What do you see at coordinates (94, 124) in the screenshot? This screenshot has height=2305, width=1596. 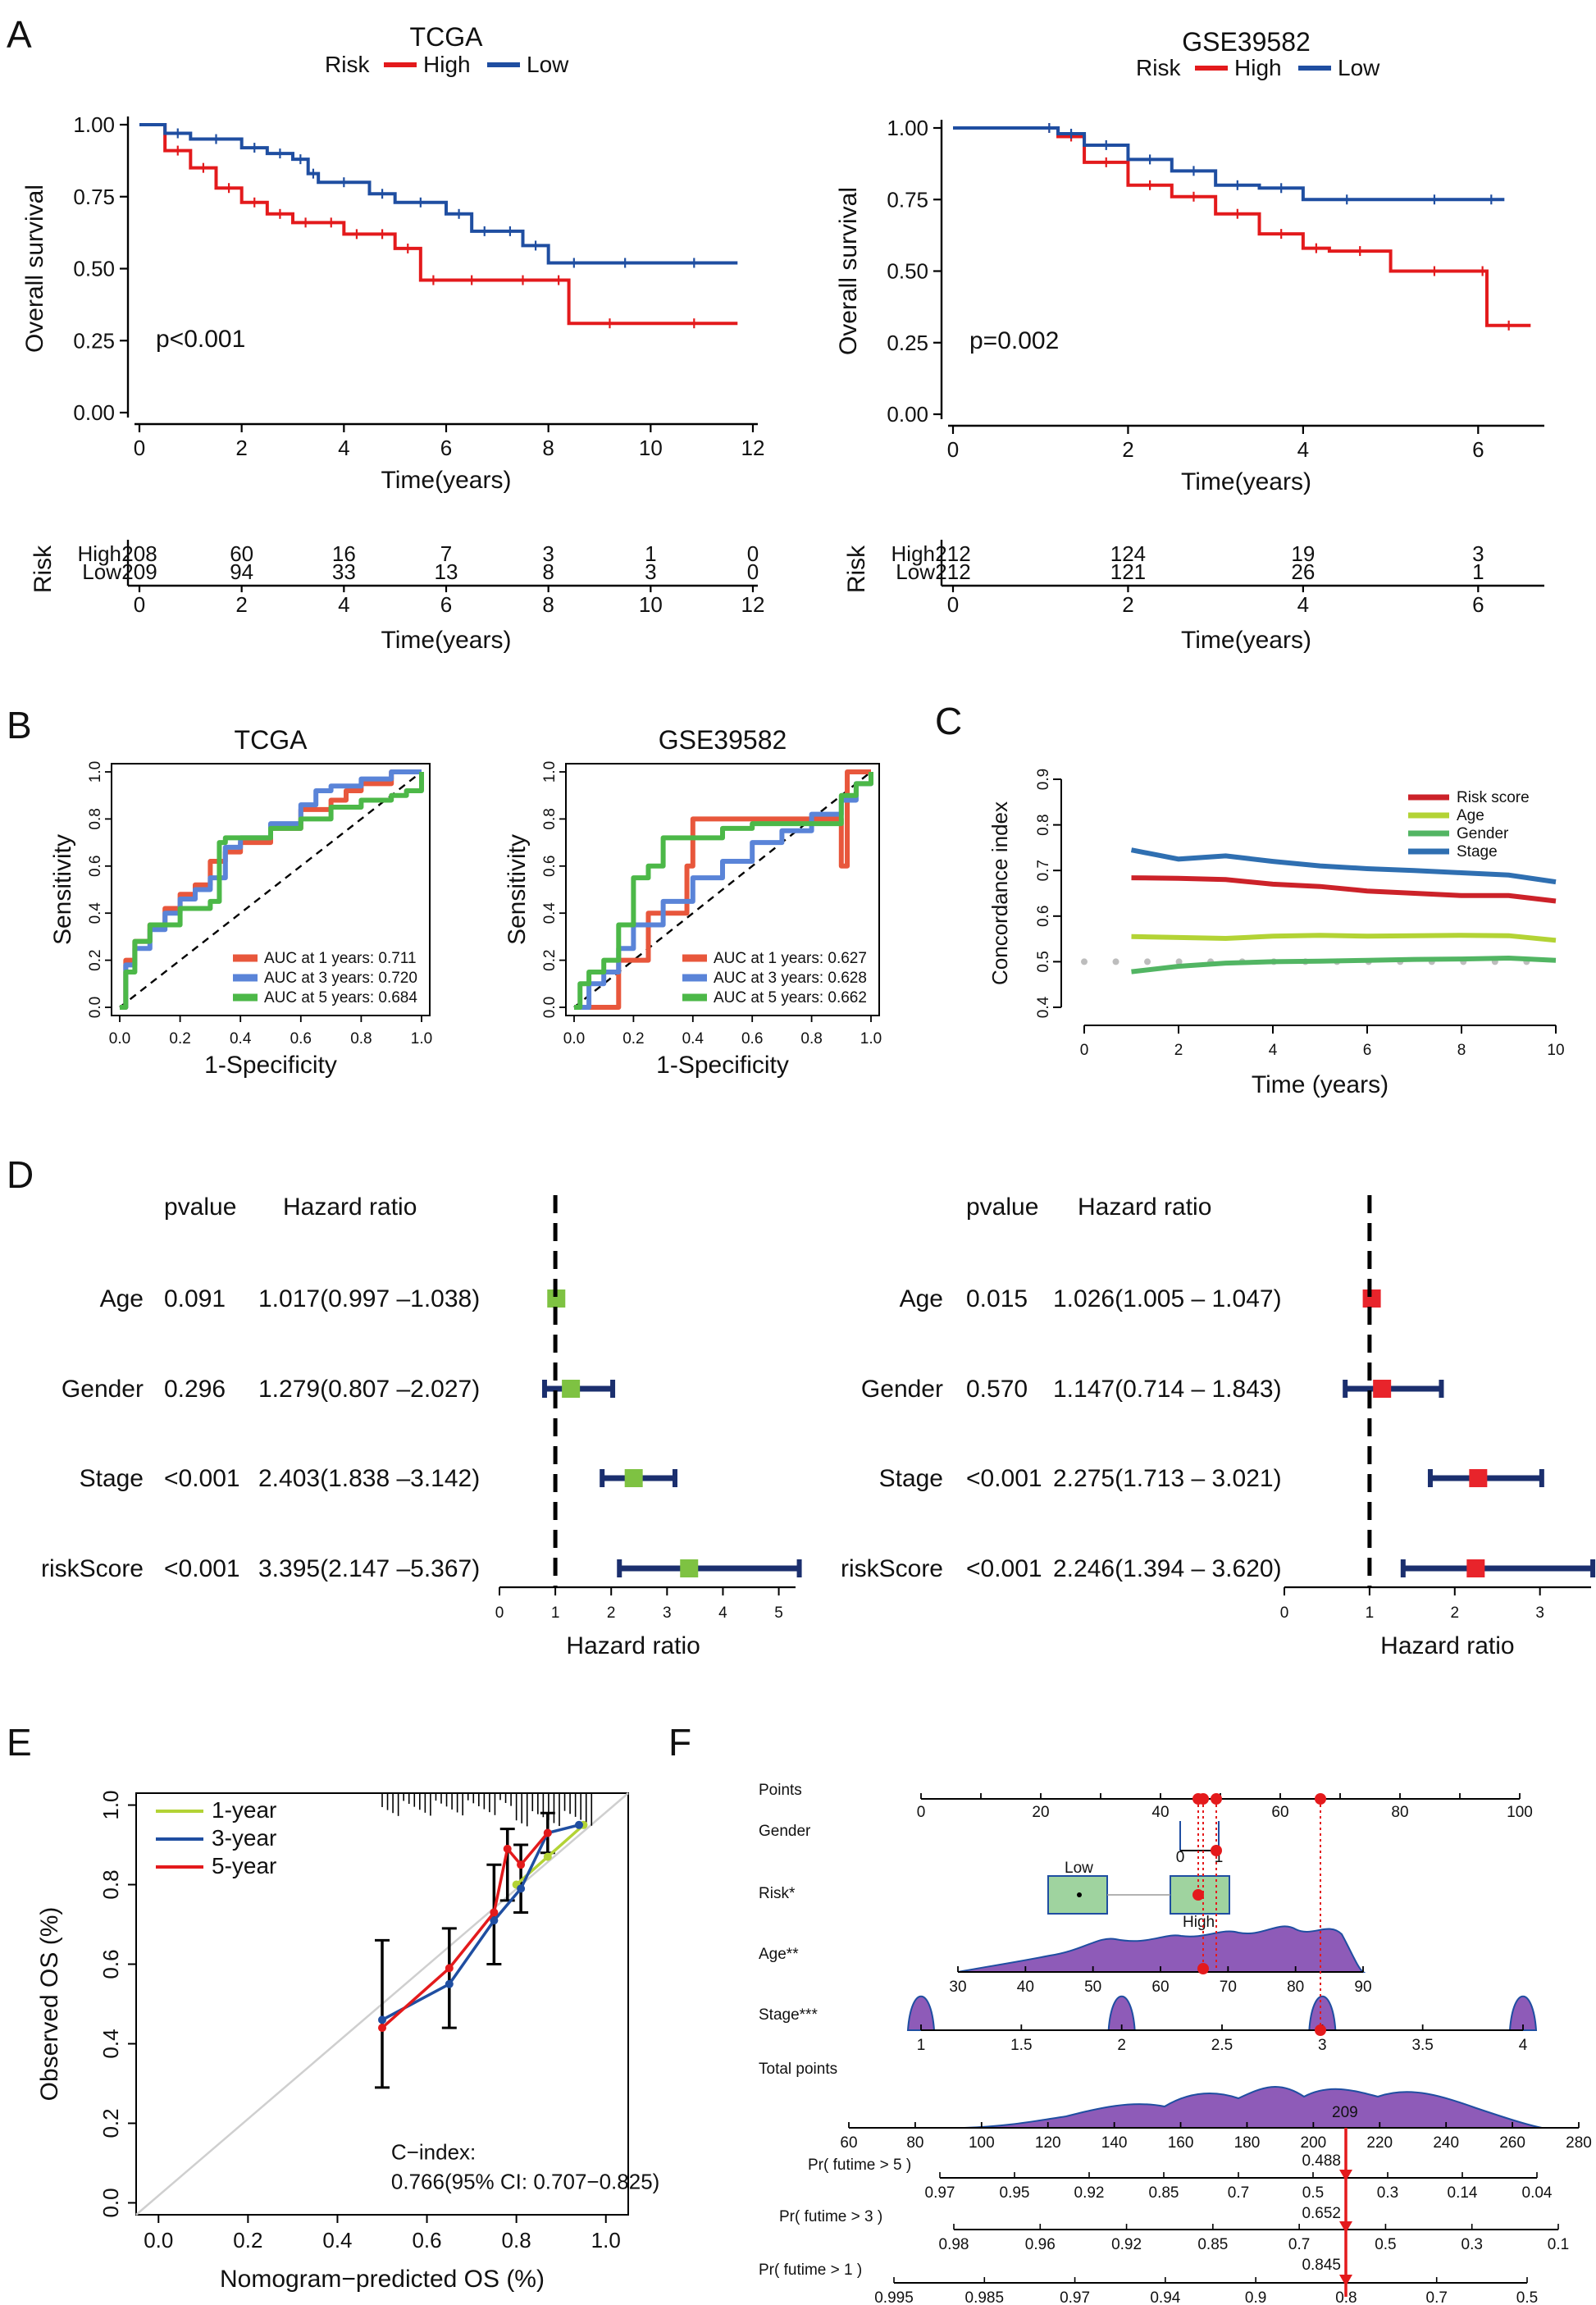 I see `km-tcga-ytick-label: 1.00` at bounding box center [94, 124].